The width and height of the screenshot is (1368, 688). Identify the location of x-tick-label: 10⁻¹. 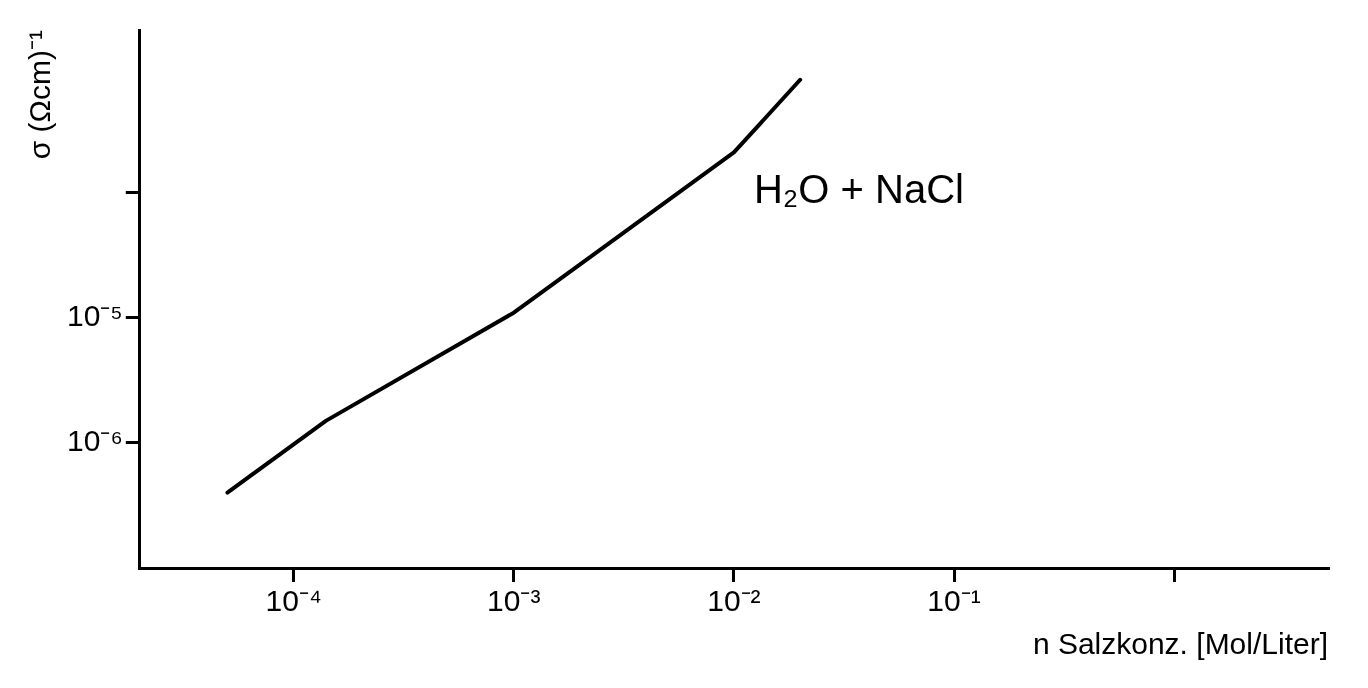
(954, 601).